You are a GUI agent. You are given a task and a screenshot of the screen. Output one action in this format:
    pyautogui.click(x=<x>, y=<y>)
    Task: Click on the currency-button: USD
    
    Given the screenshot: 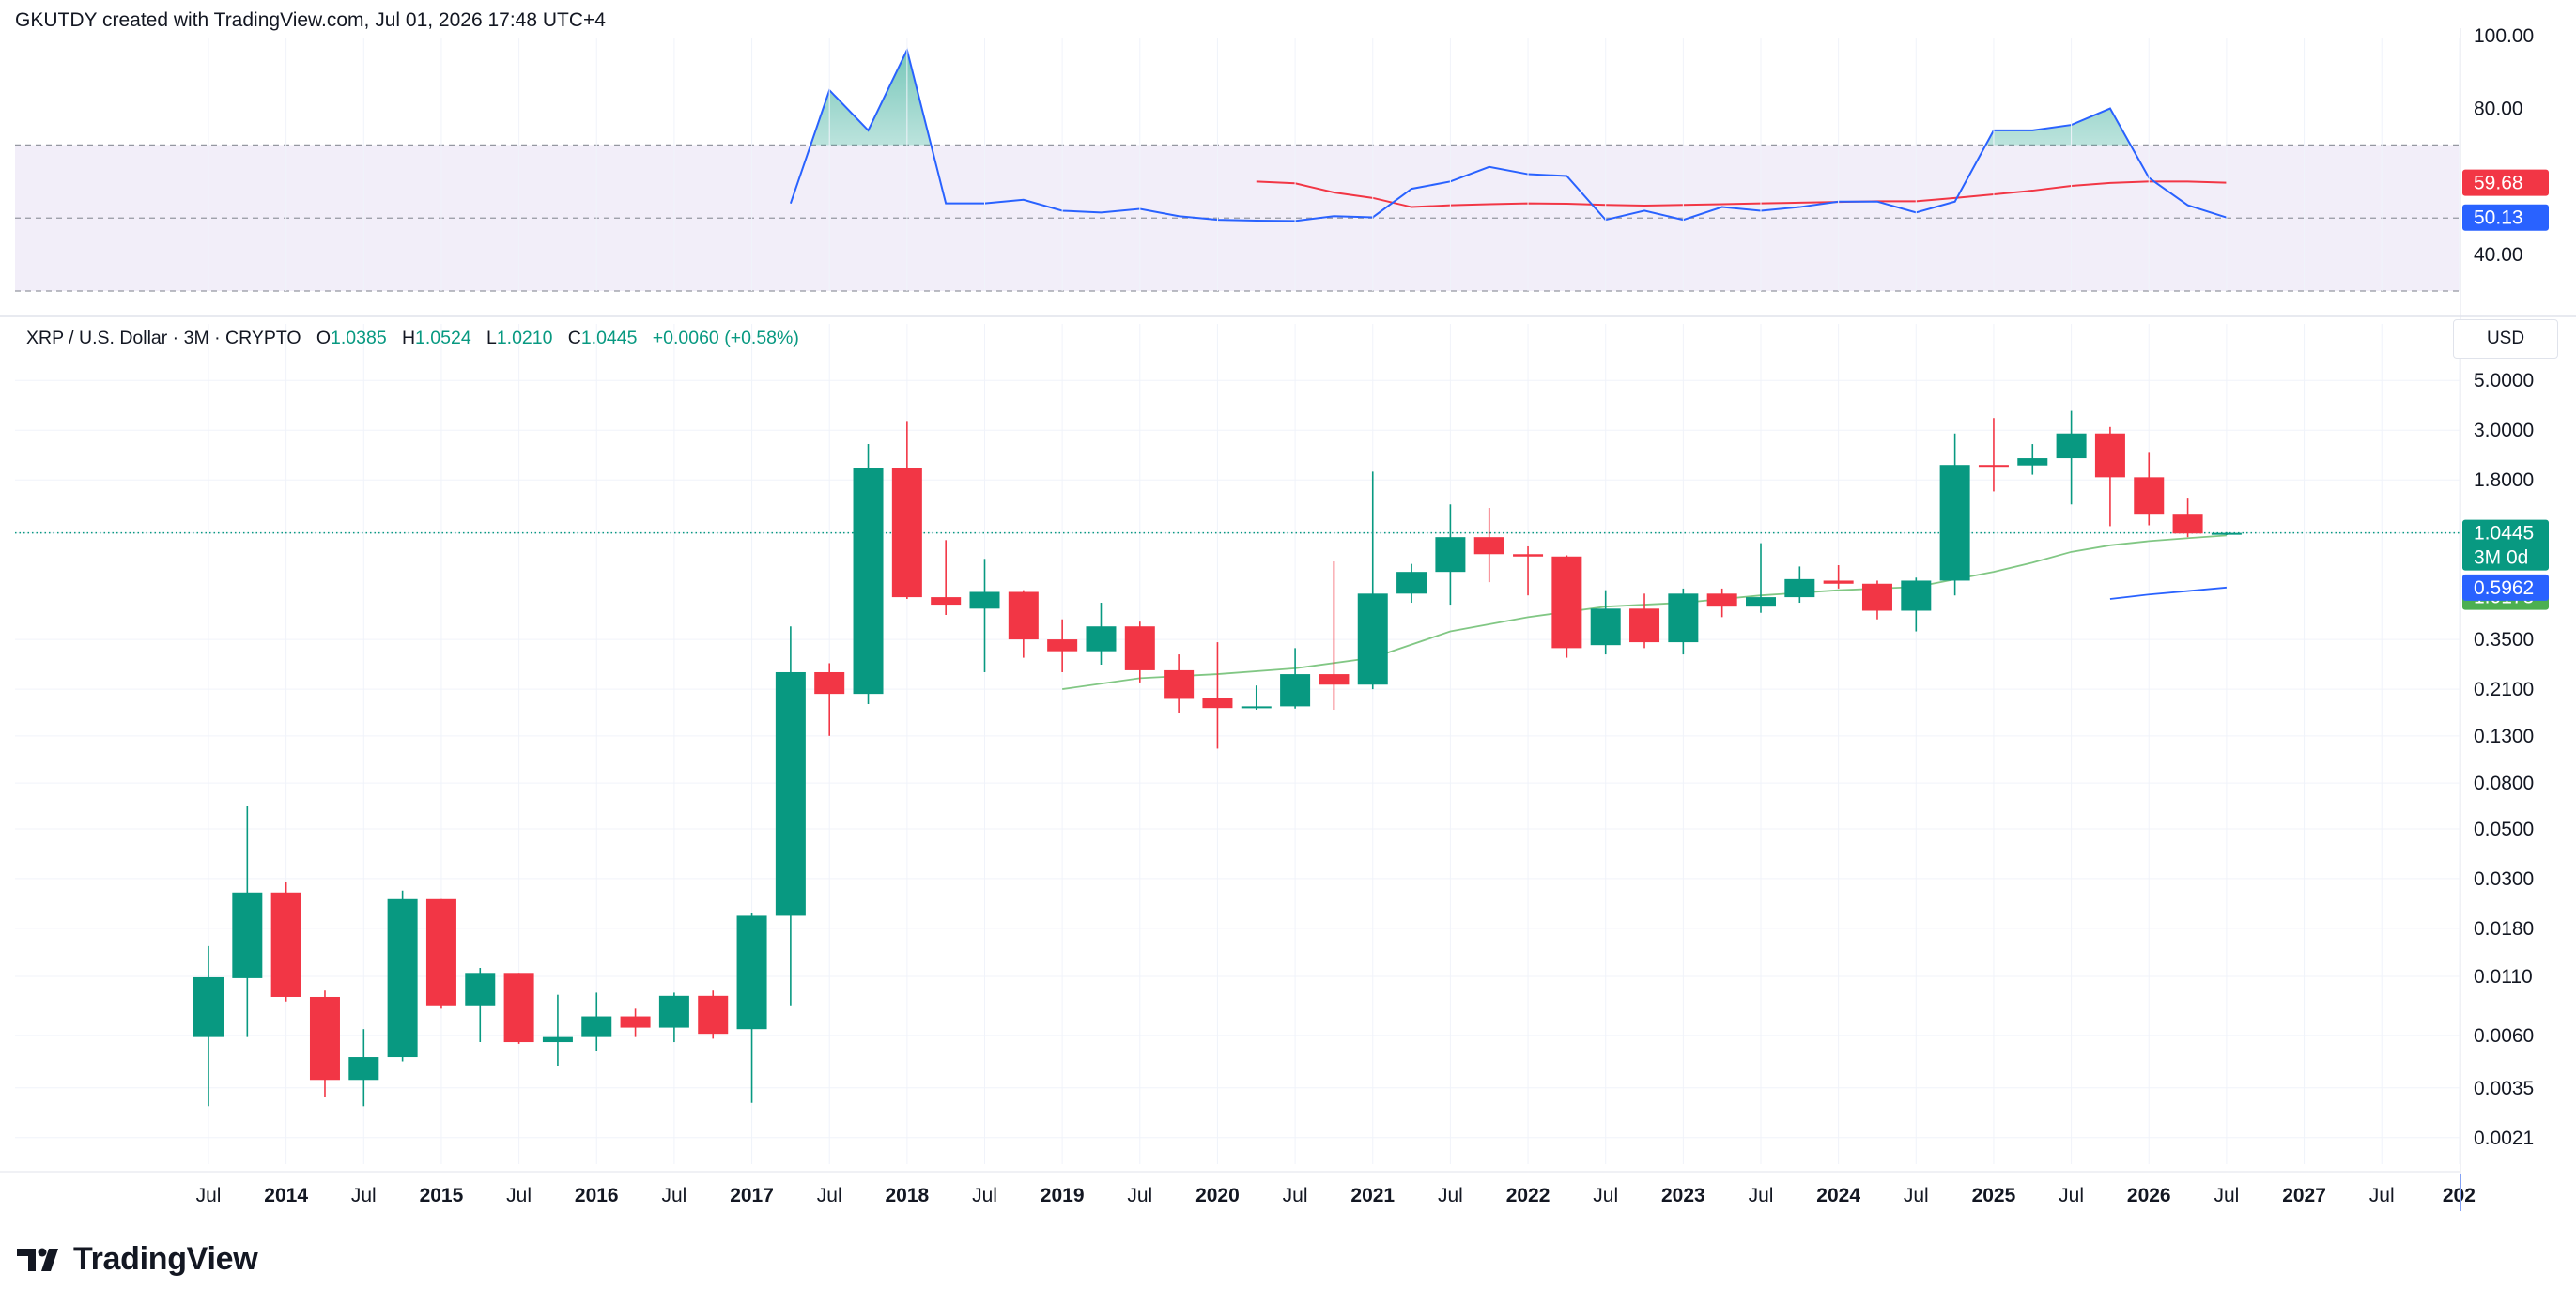 What is the action you would take?
    pyautogui.click(x=2505, y=339)
    